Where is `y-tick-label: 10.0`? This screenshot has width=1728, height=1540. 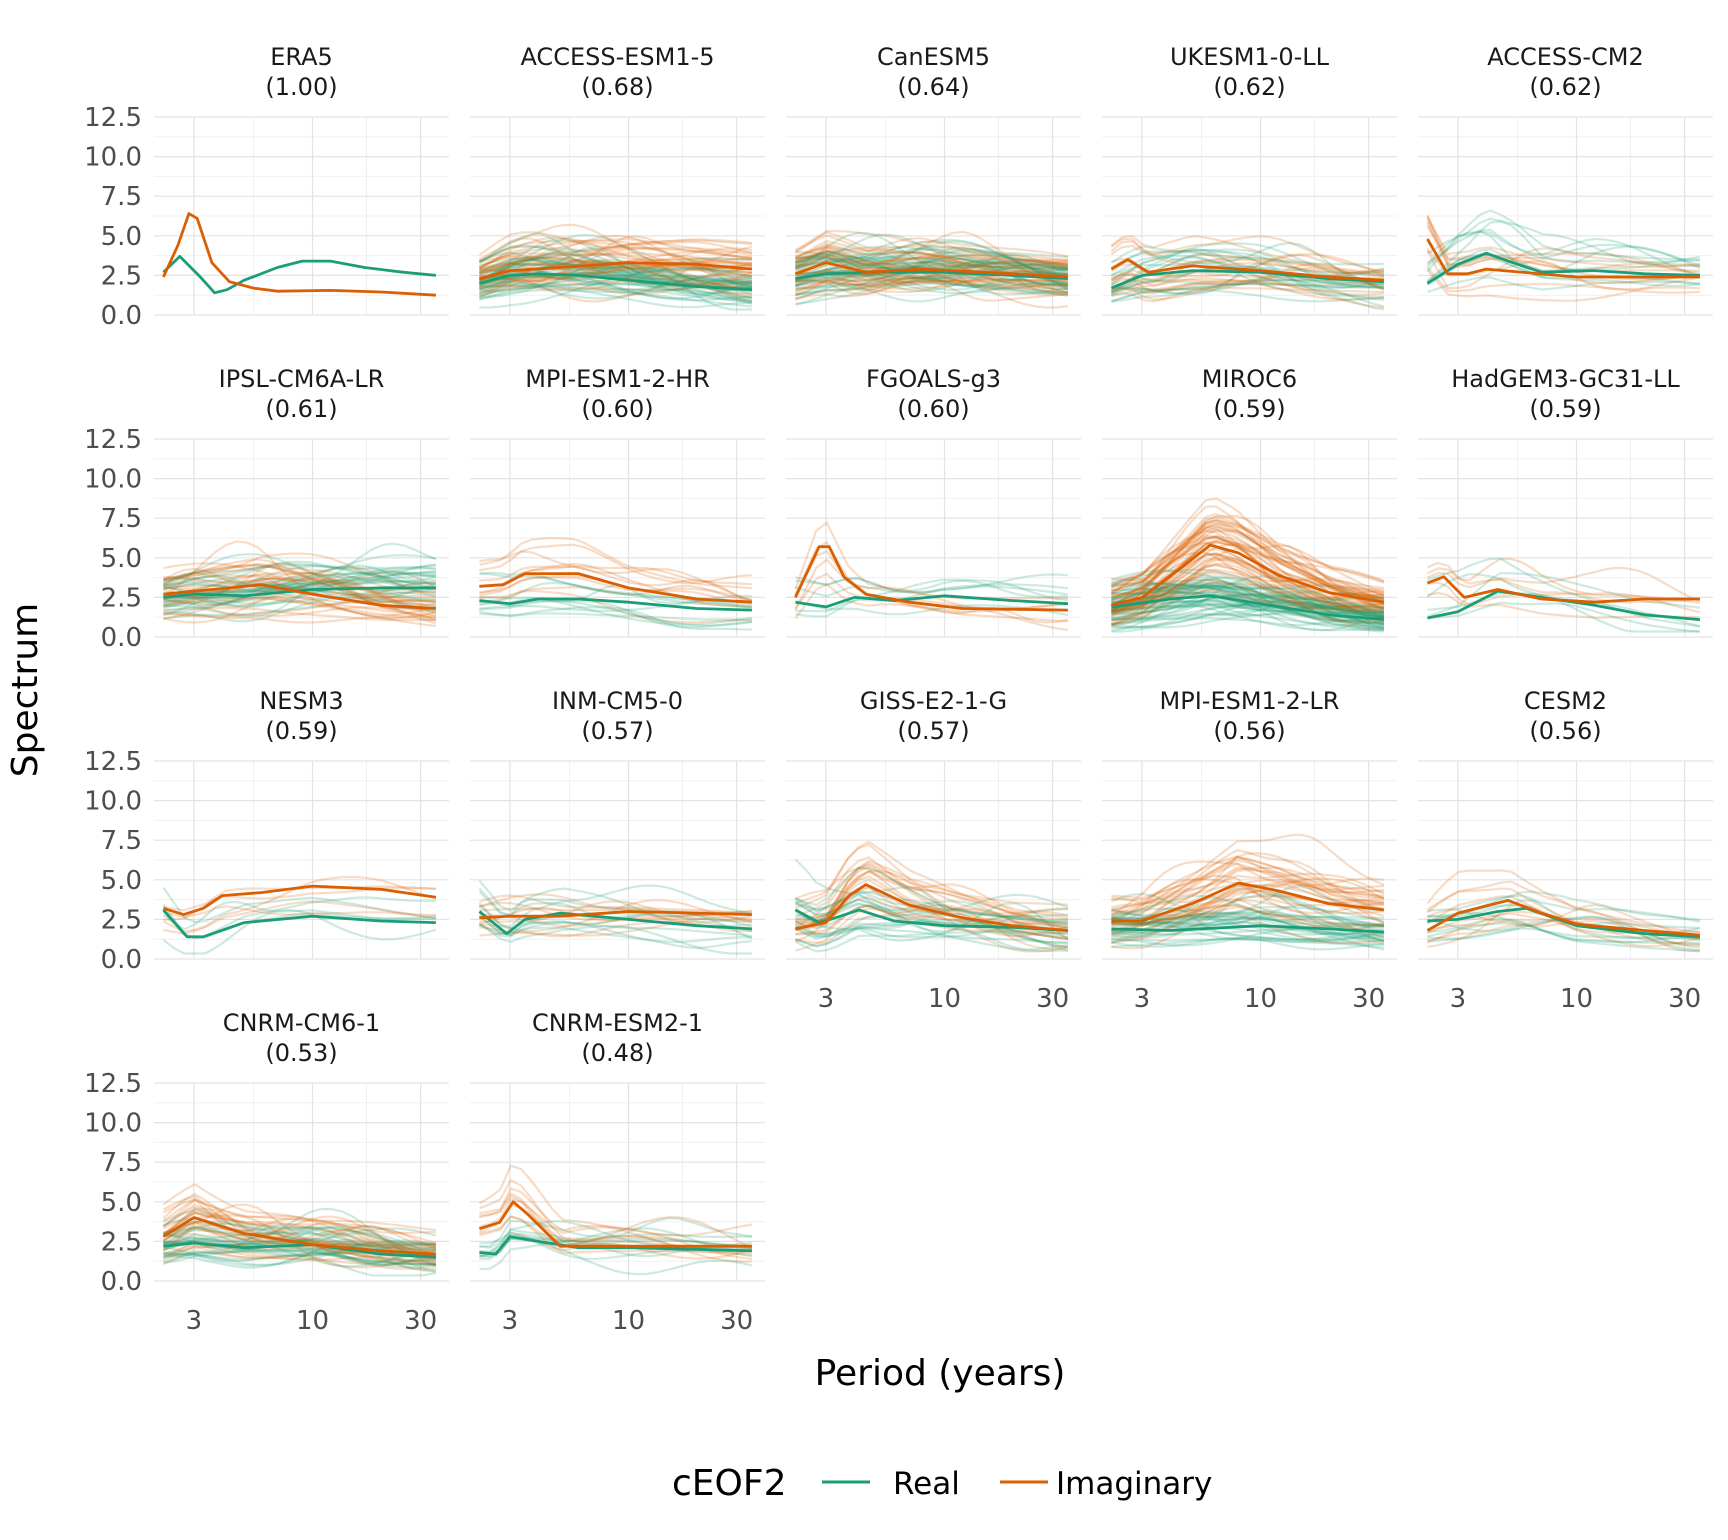
y-tick-label: 10.0 is located at coordinates (113, 158).